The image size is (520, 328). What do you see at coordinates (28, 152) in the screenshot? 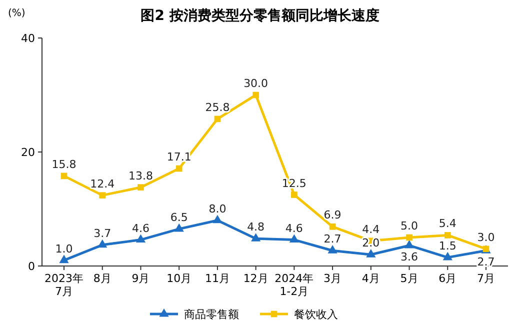
I see `y-tick-label: 20` at bounding box center [28, 152].